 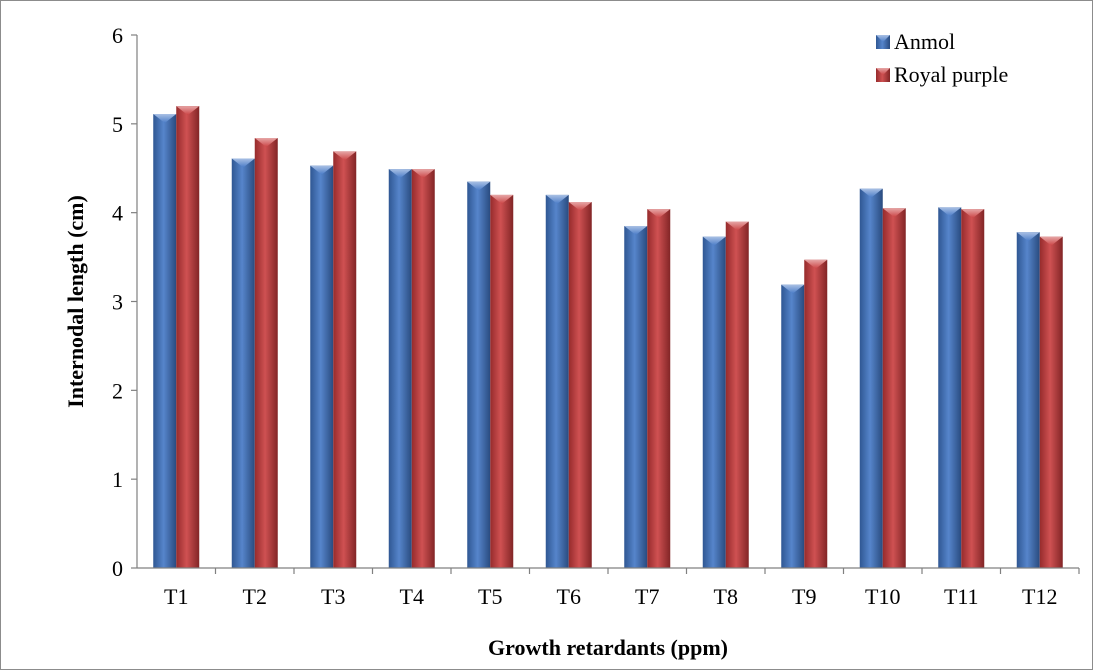 What do you see at coordinates (176, 596) in the screenshot?
I see `x-tick-label: T1` at bounding box center [176, 596].